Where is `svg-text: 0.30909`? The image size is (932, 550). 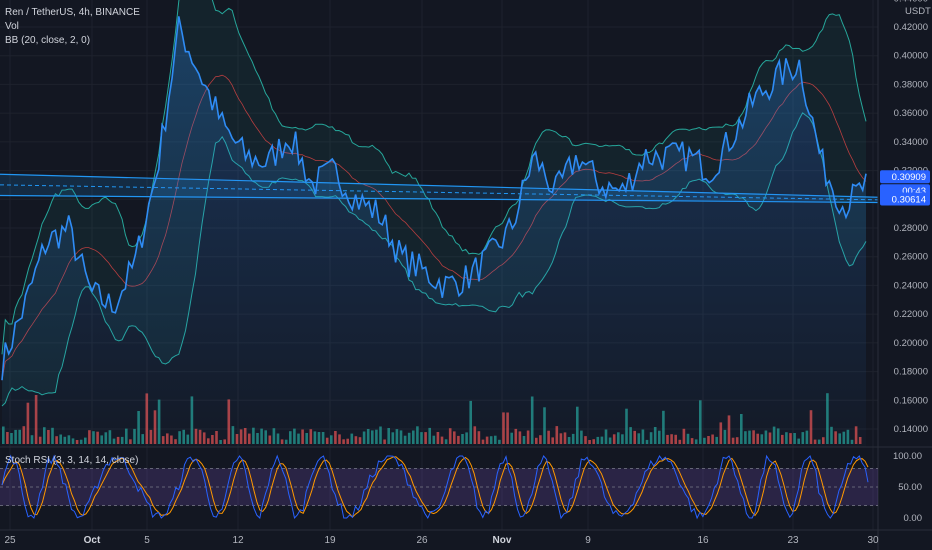
svg-text: 0.30909 is located at coordinates (909, 177).